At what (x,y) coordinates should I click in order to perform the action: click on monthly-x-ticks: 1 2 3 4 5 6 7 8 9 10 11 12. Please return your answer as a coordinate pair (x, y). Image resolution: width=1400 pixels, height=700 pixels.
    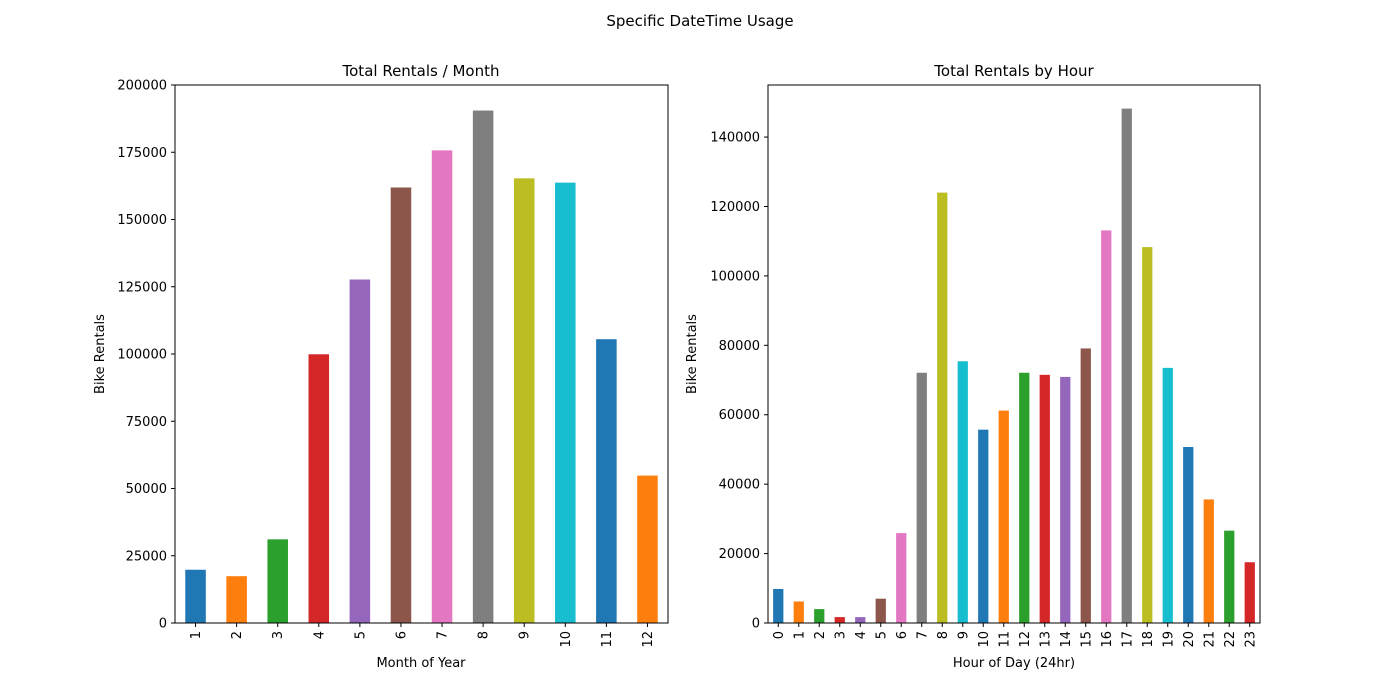
    Looking at the image, I should click on (422, 635).